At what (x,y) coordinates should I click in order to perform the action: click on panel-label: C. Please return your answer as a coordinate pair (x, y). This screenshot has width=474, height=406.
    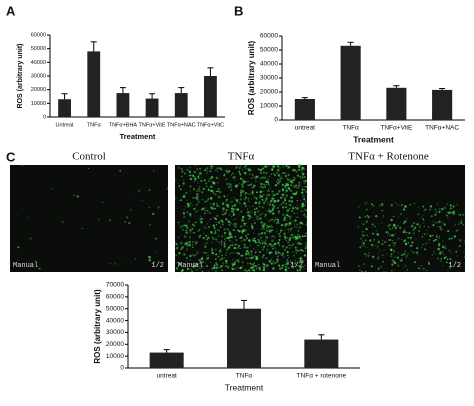
    Looking at the image, I should click on (11, 156).